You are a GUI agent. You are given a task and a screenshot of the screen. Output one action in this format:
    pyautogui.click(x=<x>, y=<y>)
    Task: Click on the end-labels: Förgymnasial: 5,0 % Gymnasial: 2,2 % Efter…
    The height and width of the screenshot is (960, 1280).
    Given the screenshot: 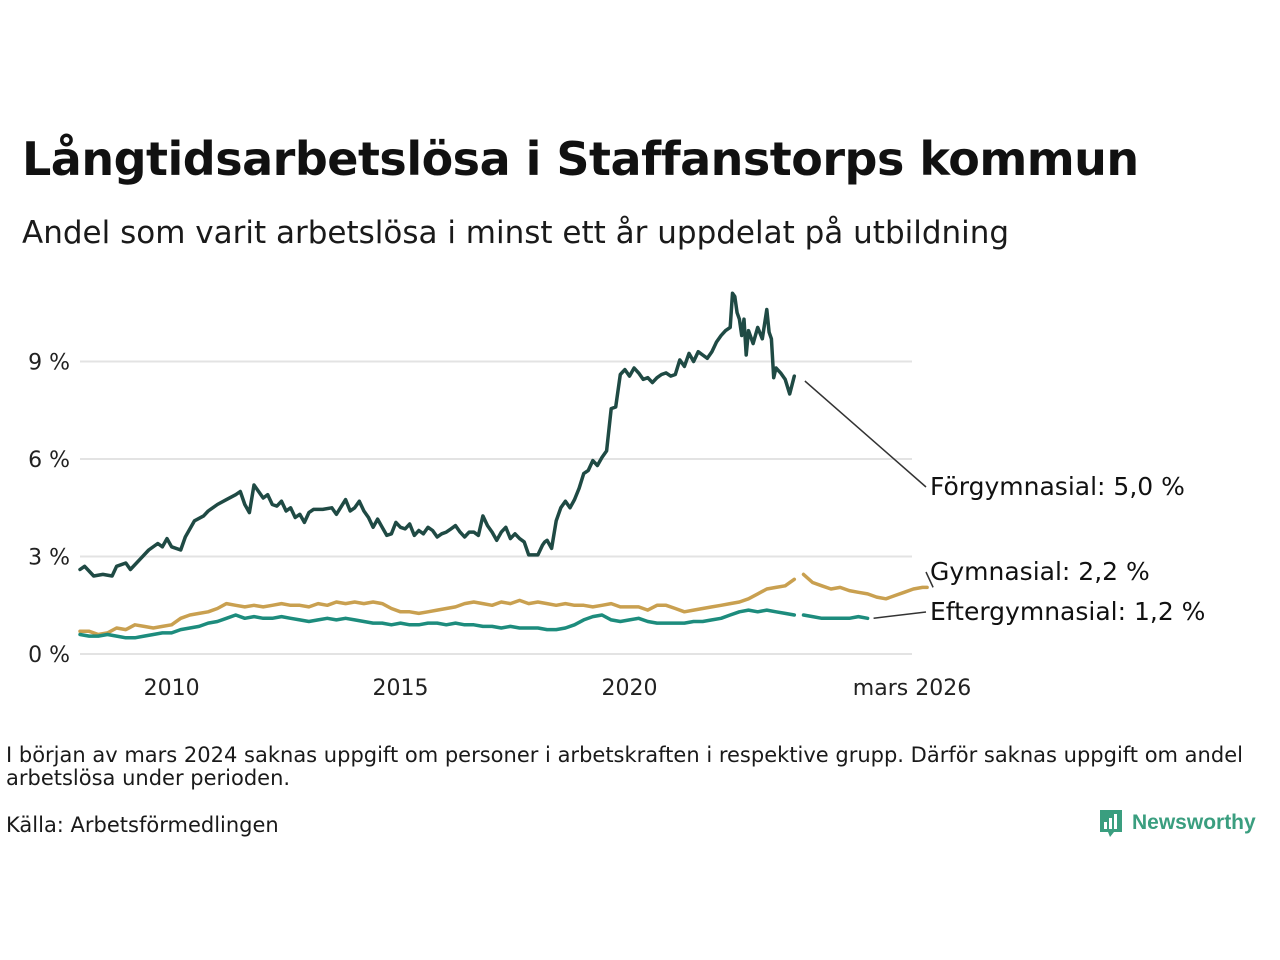 What is the action you would take?
    pyautogui.click(x=1004, y=503)
    